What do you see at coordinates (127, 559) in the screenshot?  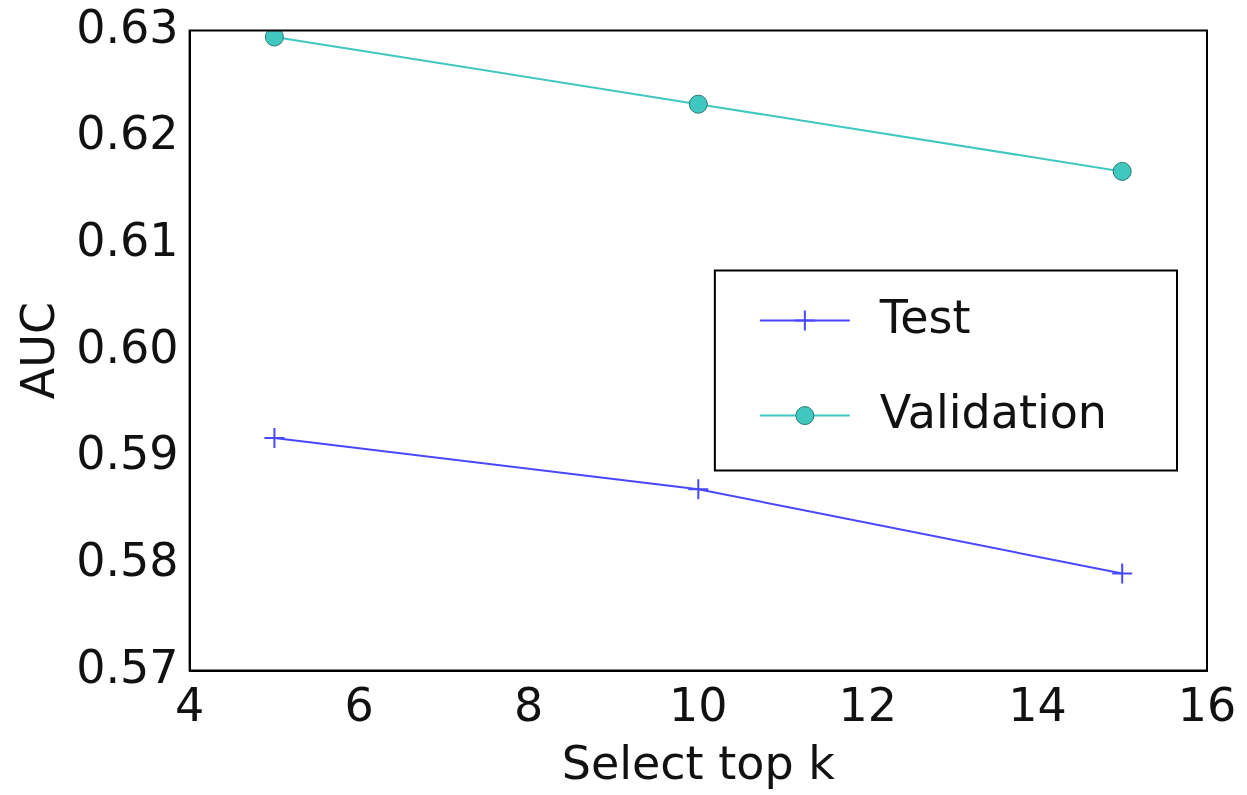 I see `y-tick-label: 0.58` at bounding box center [127, 559].